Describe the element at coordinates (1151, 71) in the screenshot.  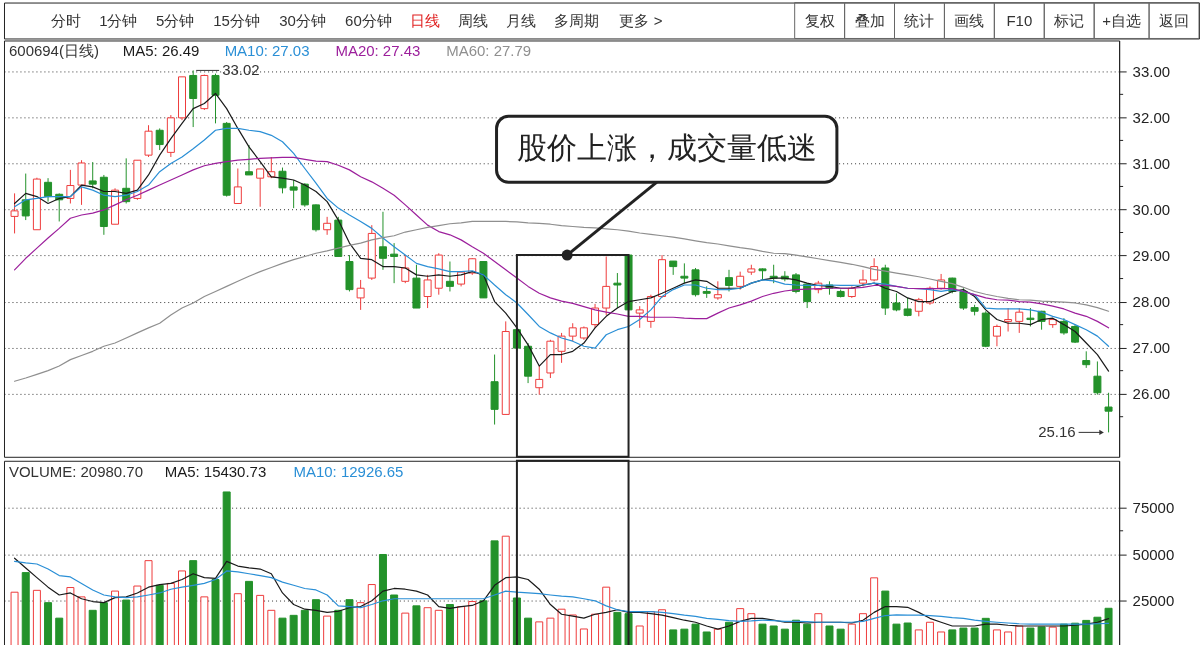
I see `y-tick-label: 33.00` at that location.